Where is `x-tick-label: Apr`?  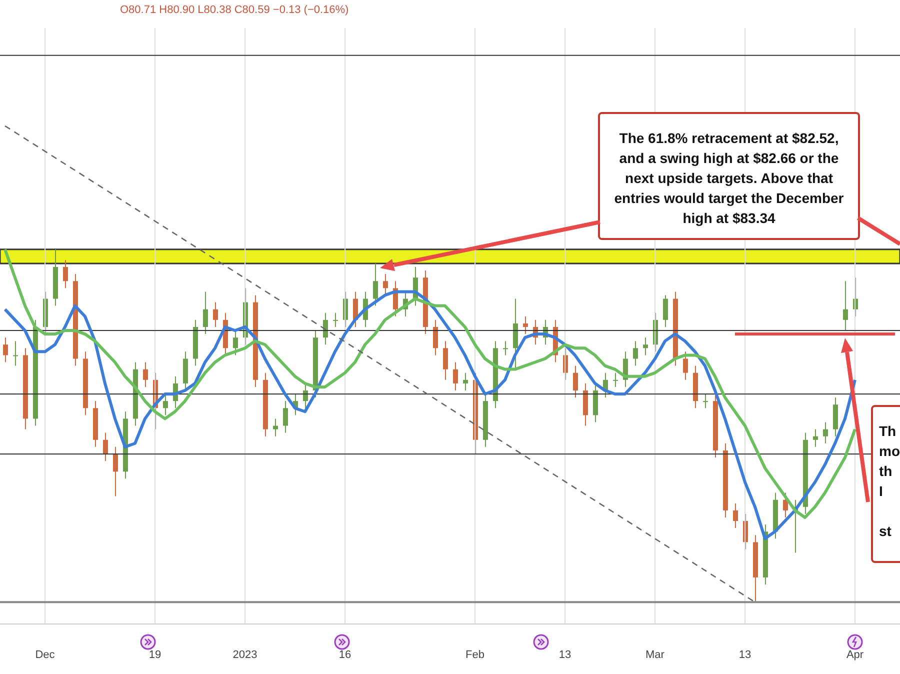 x-tick-label: Apr is located at coordinates (855, 654).